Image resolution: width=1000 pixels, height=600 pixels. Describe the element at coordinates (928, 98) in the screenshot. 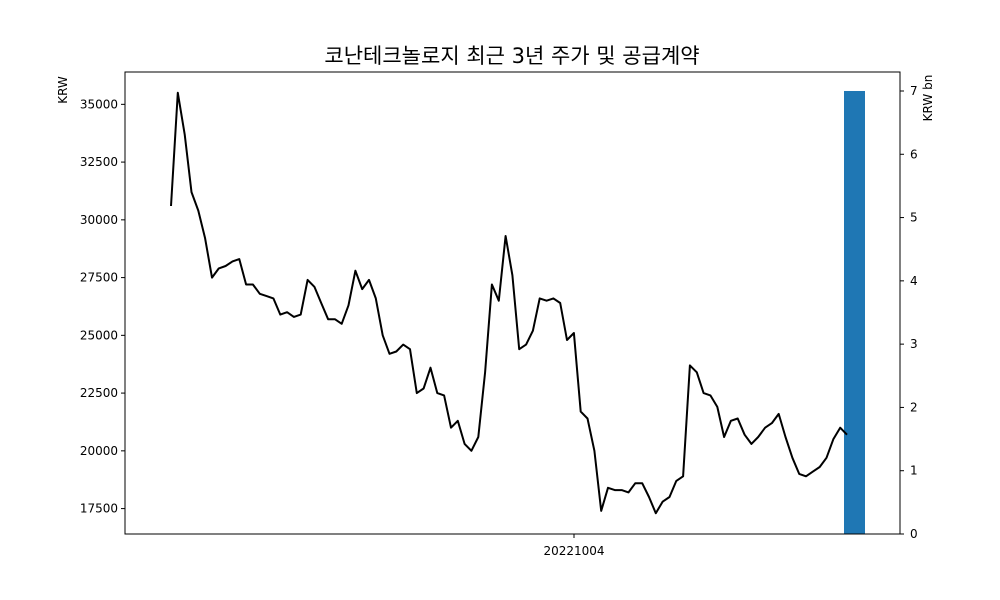

I see `y2-axis-label: KRW bn` at that location.